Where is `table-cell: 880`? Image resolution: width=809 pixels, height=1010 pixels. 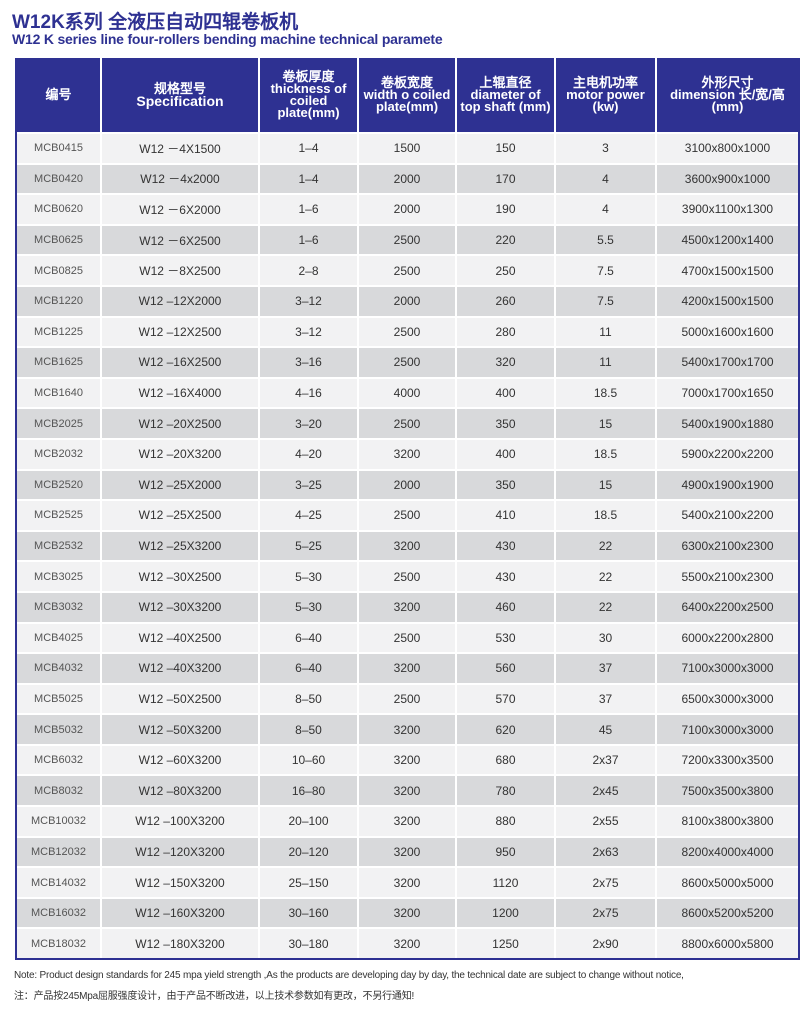 table-cell: 880 is located at coordinates (506, 820).